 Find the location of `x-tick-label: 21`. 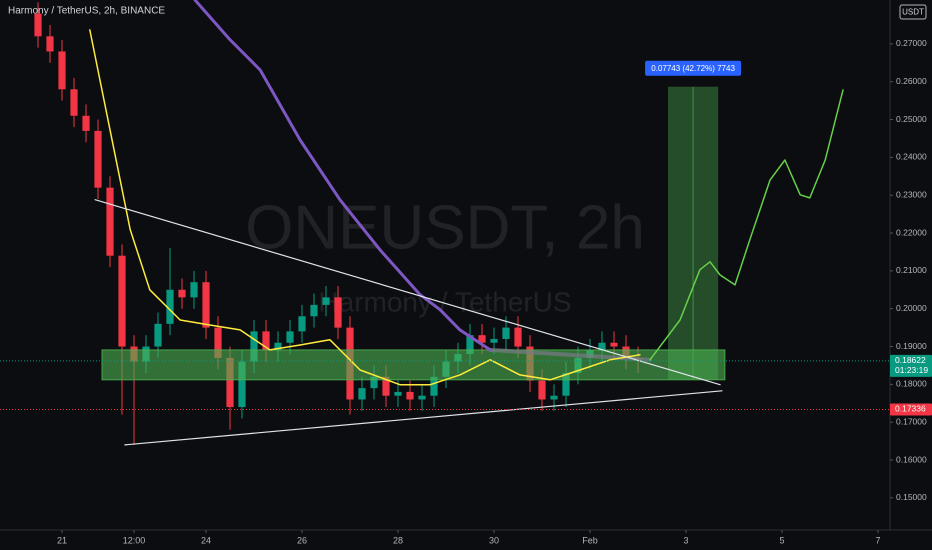

x-tick-label: 21 is located at coordinates (62, 540).